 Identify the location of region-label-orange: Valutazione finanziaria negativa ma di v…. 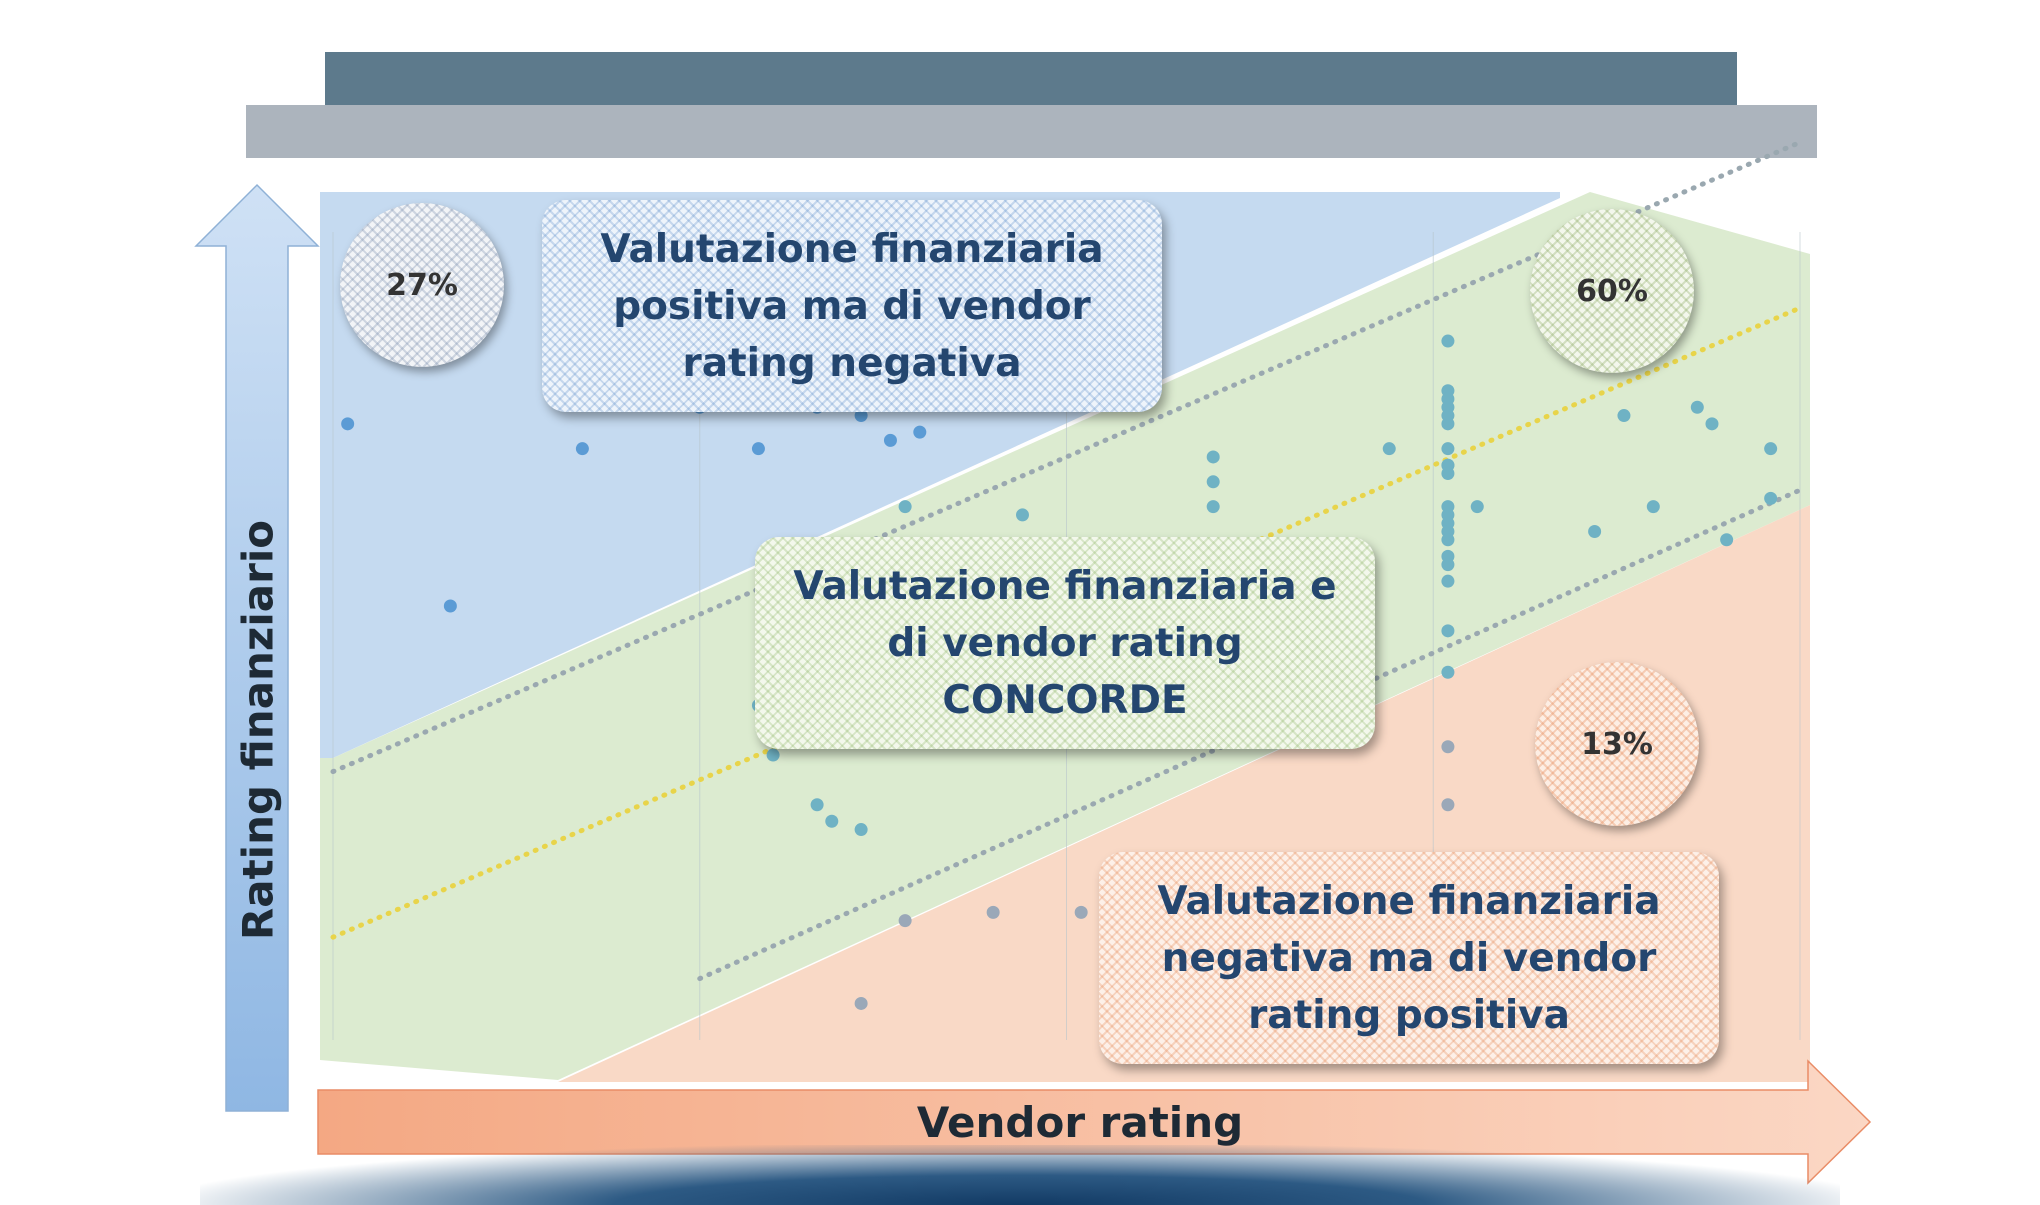
(1409, 958).